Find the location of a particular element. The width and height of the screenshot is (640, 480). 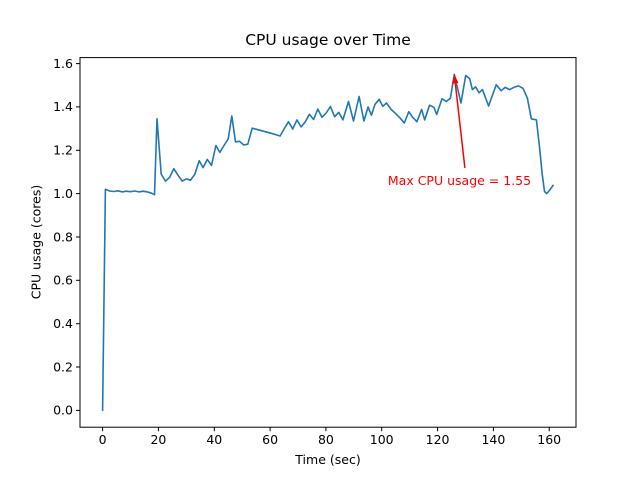

y-tick-label: 0.6 is located at coordinates (63, 280).